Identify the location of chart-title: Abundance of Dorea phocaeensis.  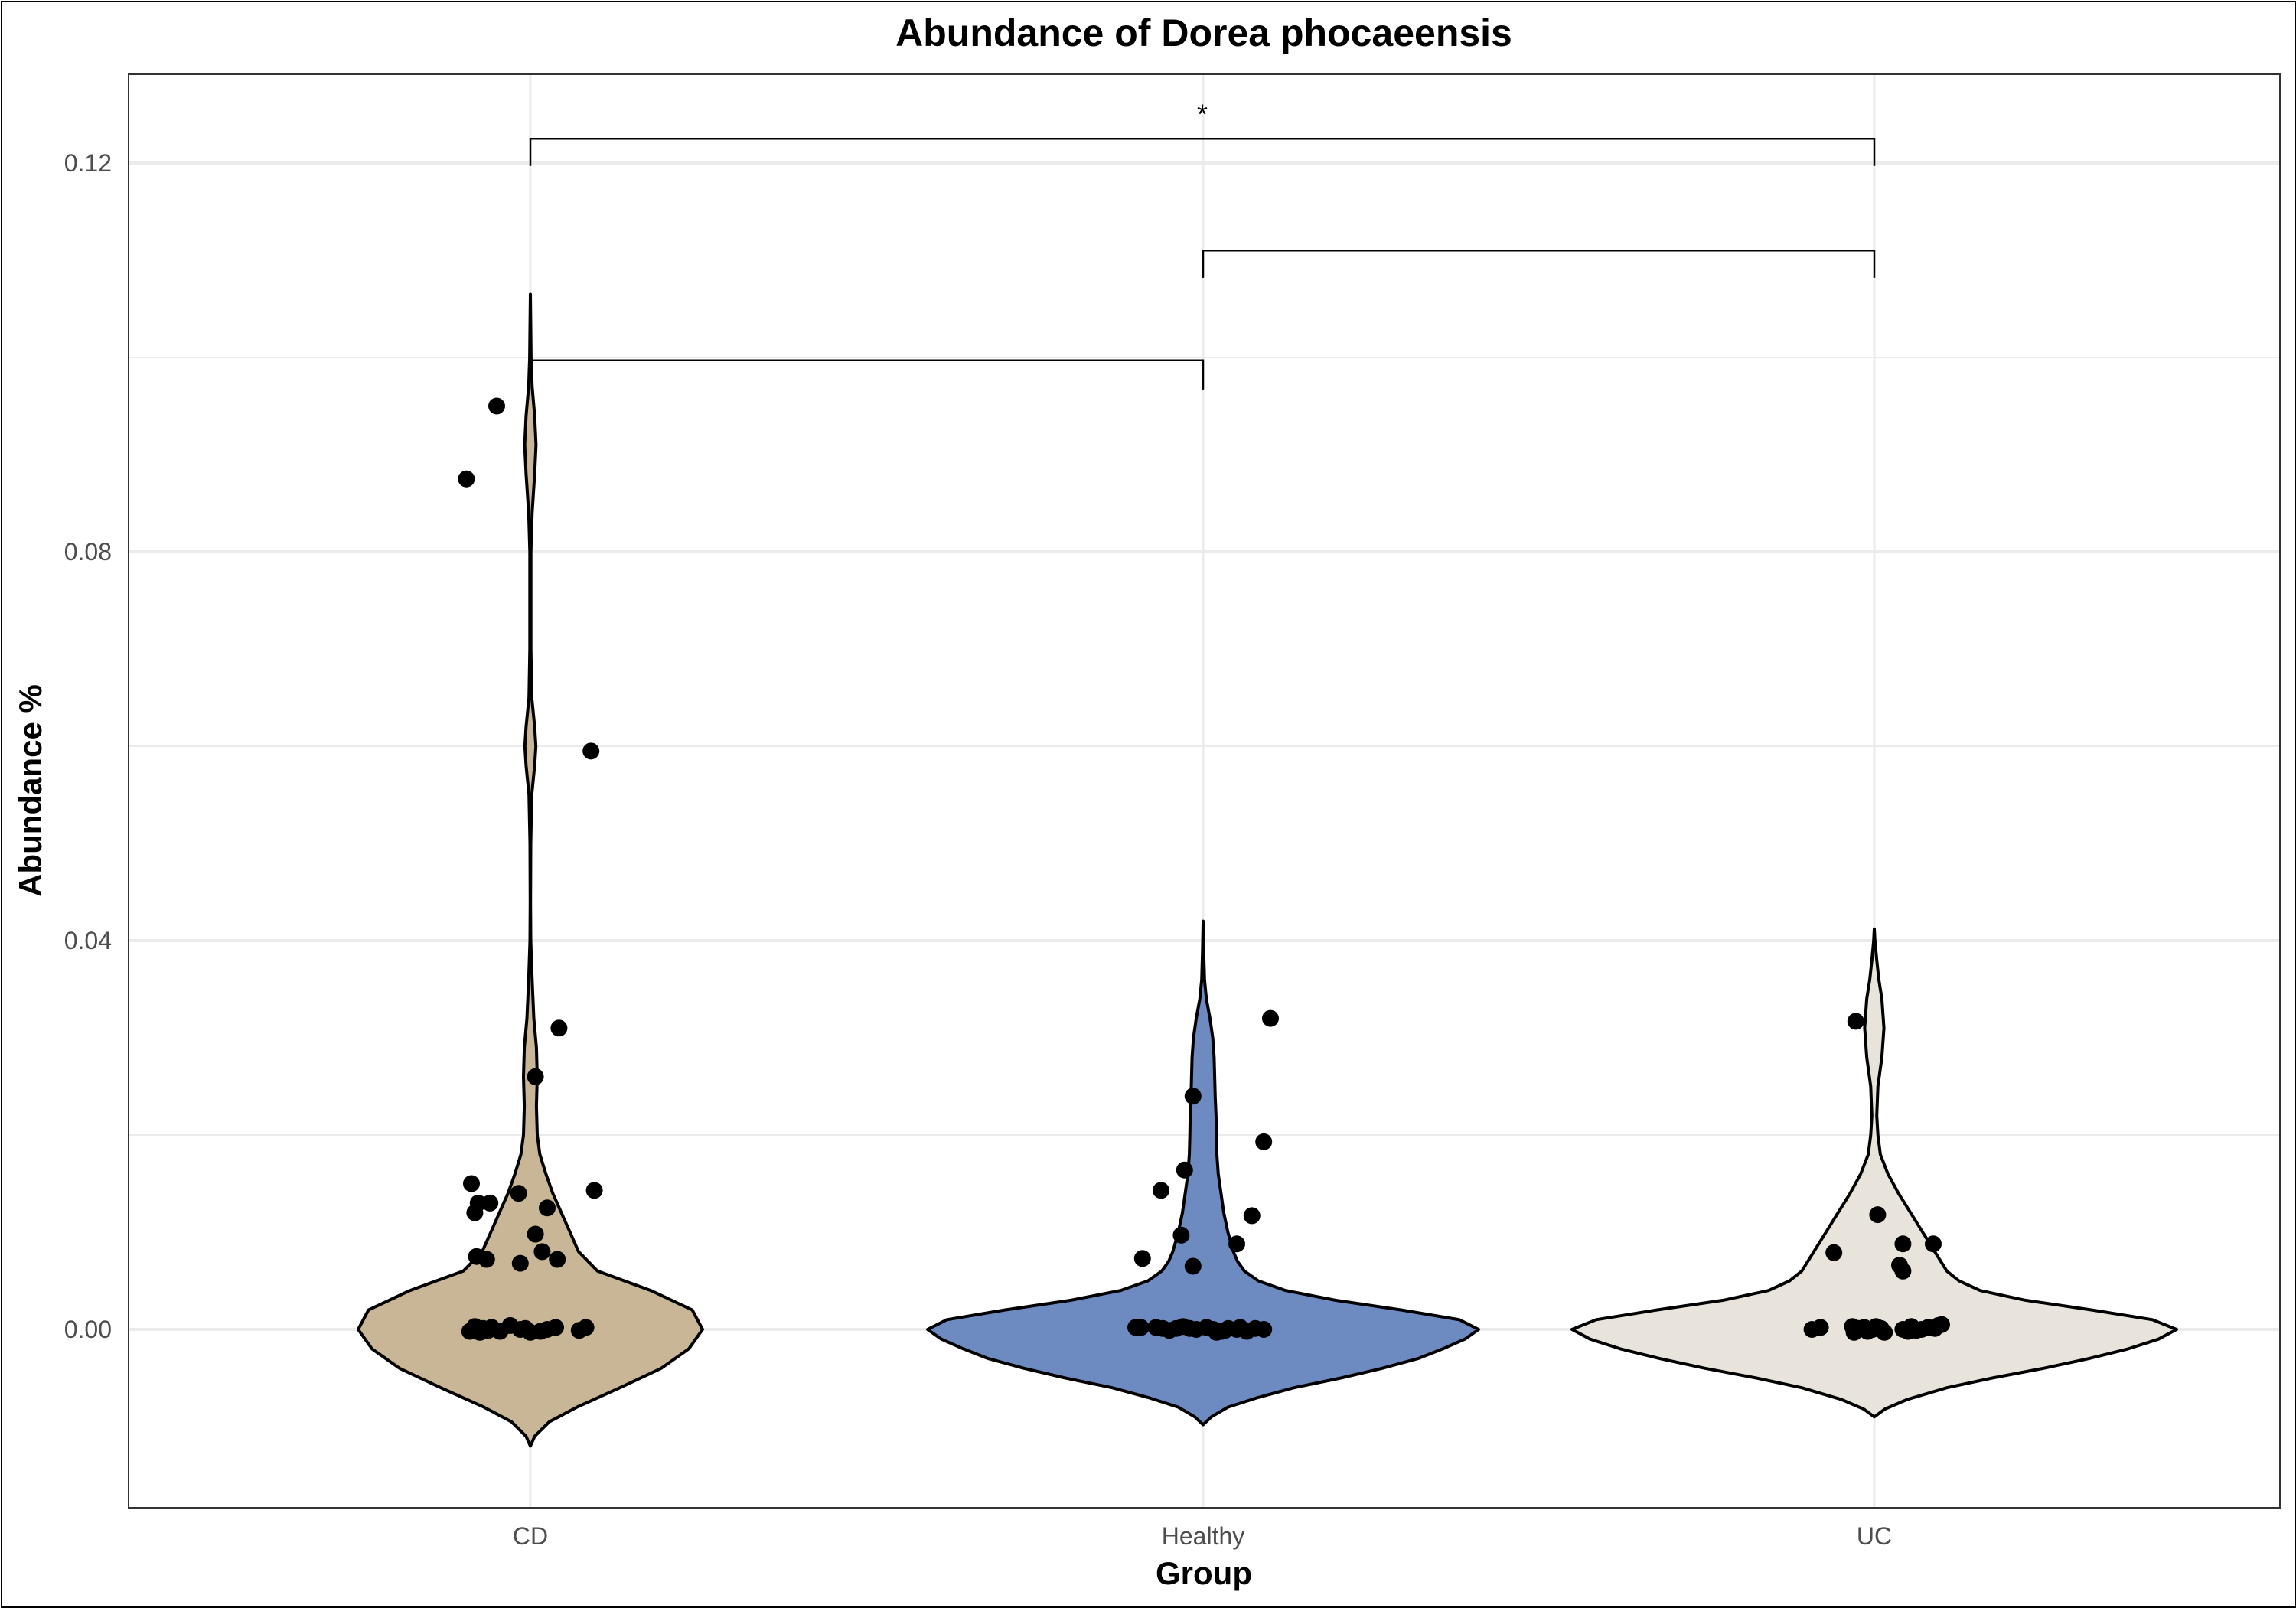
(1203, 32).